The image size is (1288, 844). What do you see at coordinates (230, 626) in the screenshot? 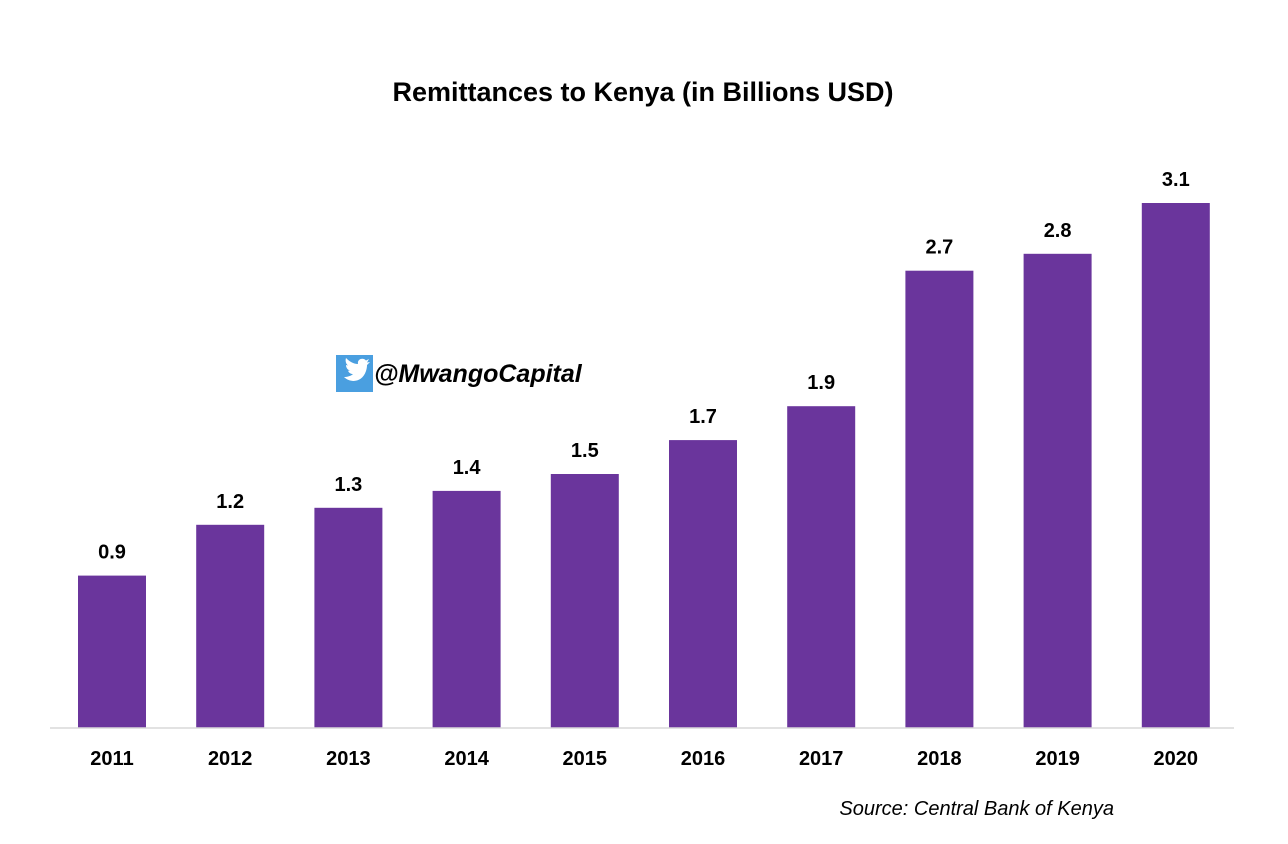
I see `bar-2012` at bounding box center [230, 626].